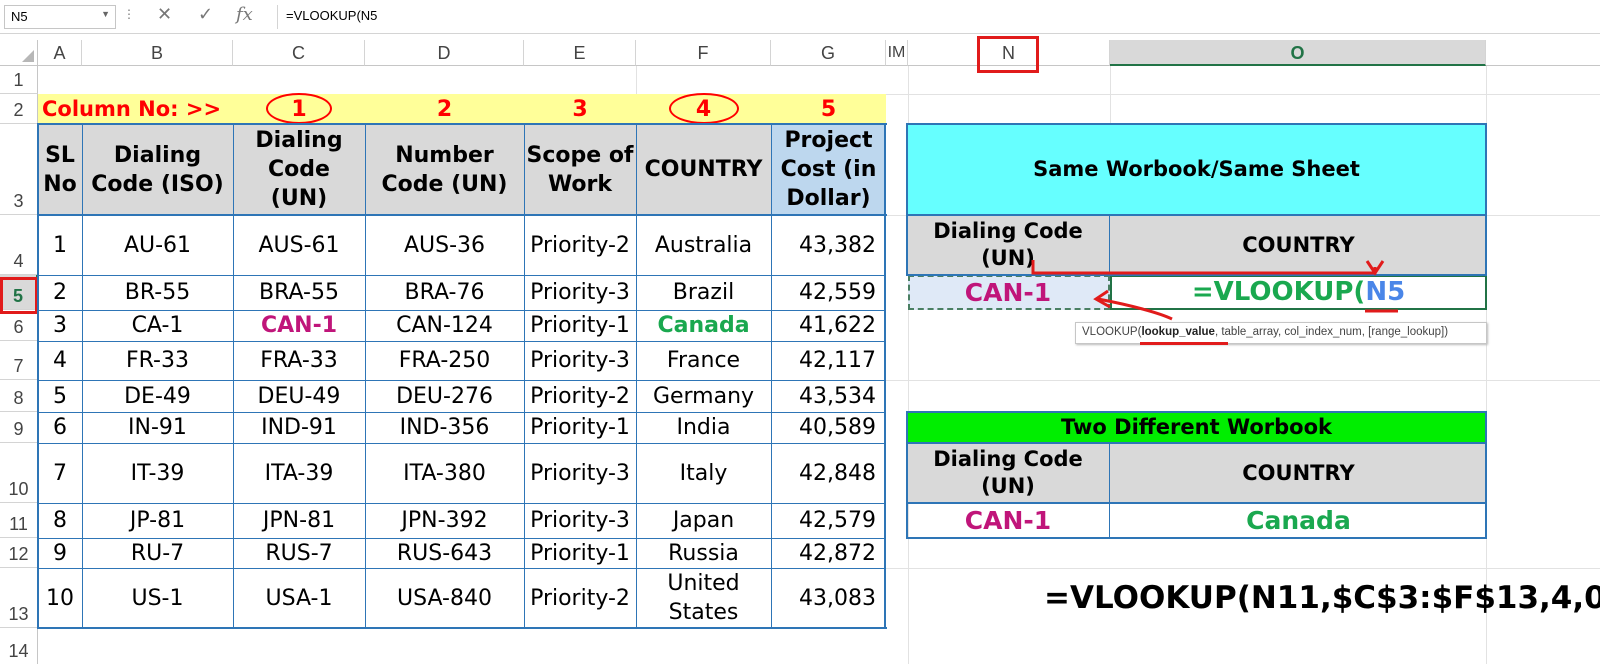 The image size is (1600, 664). What do you see at coordinates (19, 53) in the screenshot?
I see `select-all-corner` at bounding box center [19, 53].